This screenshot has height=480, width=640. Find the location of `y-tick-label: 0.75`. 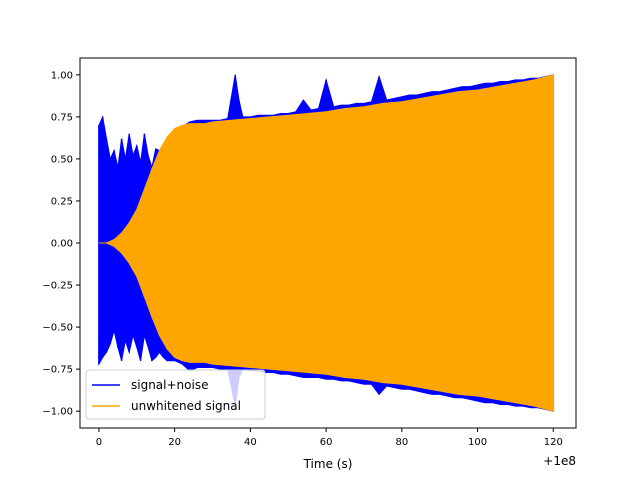

y-tick-label: 0.75 is located at coordinates (62, 117).